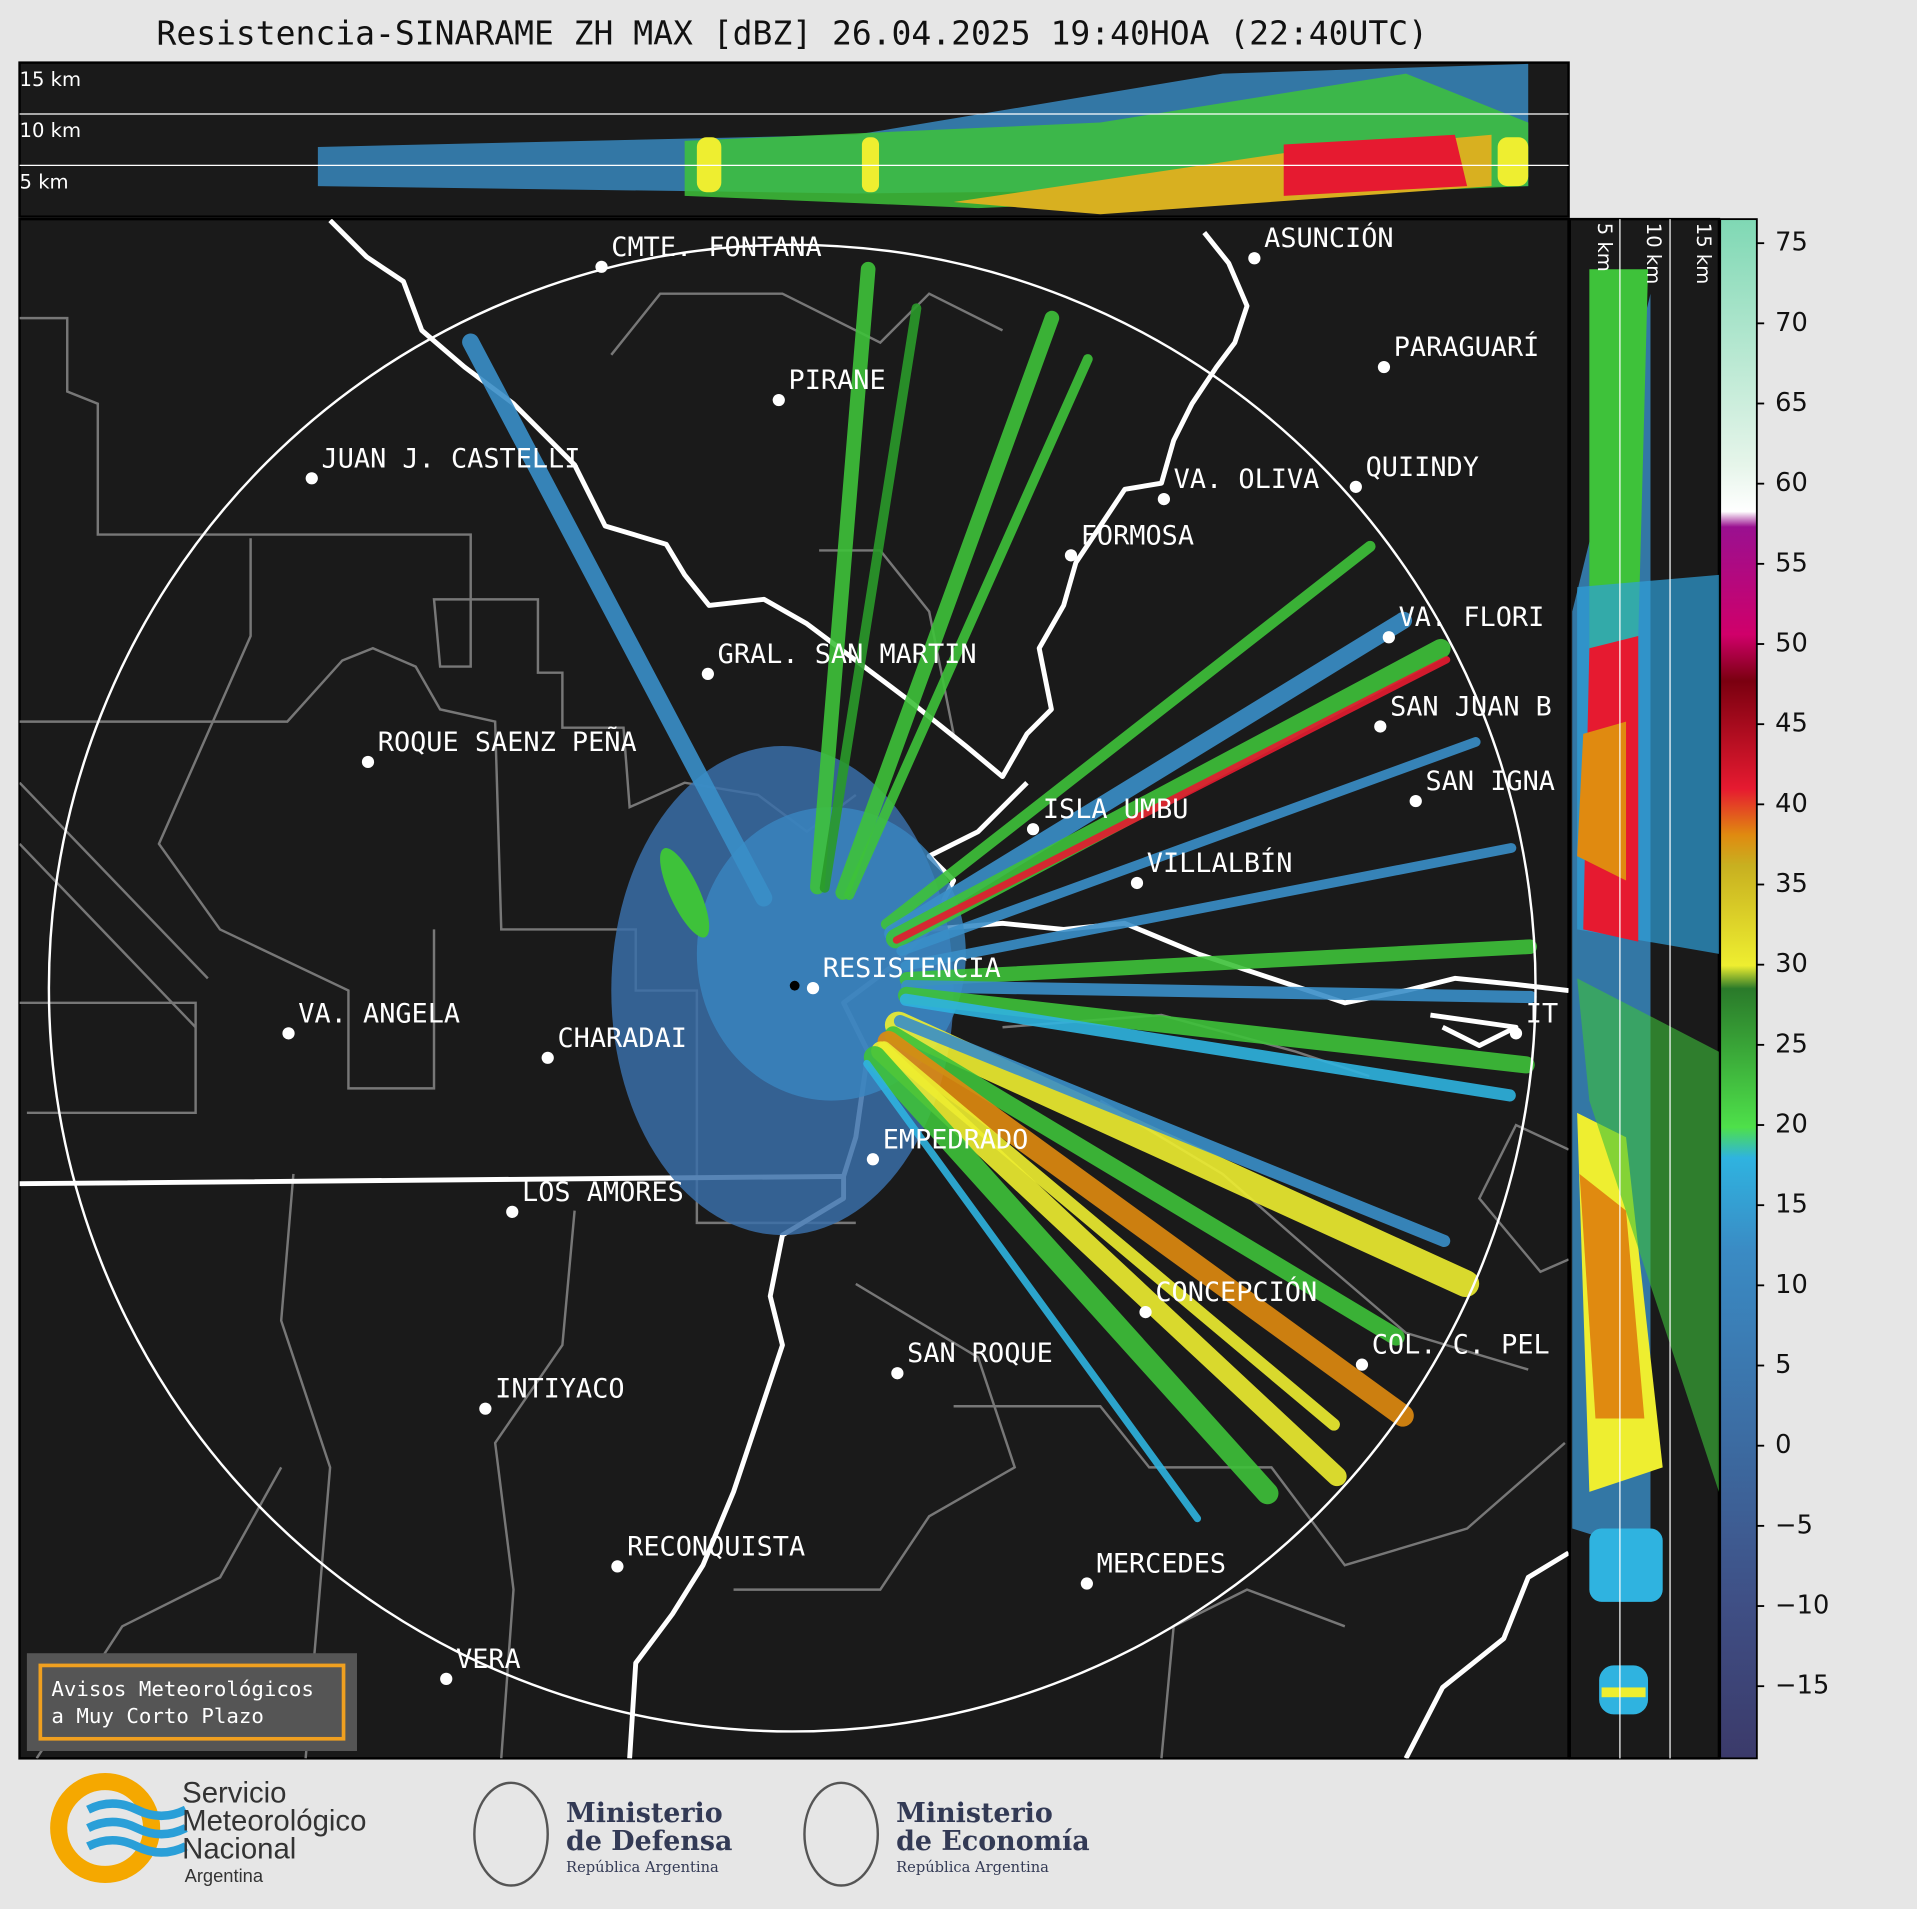 The width and height of the screenshot is (1917, 1909). Describe the element at coordinates (1471, 706) in the screenshot. I see `city-label: SAN JUAN B` at that location.